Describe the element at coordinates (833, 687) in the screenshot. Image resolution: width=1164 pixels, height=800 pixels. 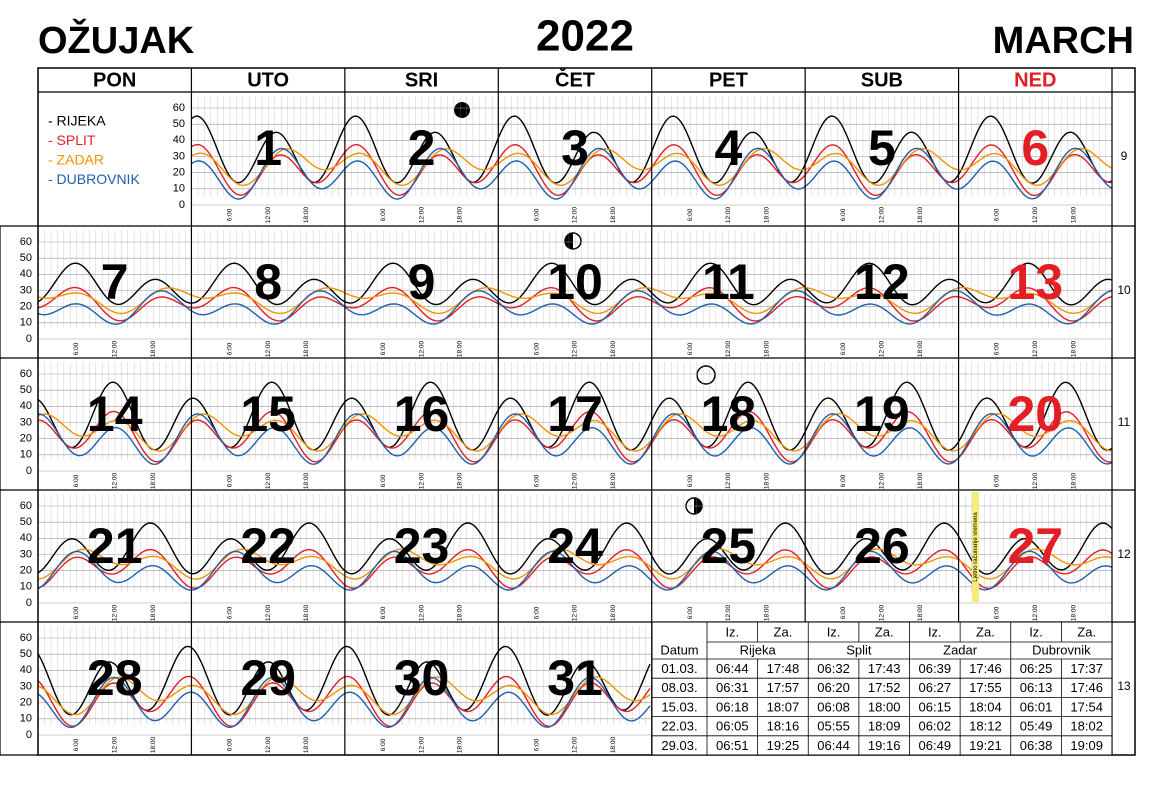
I see `table-cell: 06:20` at that location.